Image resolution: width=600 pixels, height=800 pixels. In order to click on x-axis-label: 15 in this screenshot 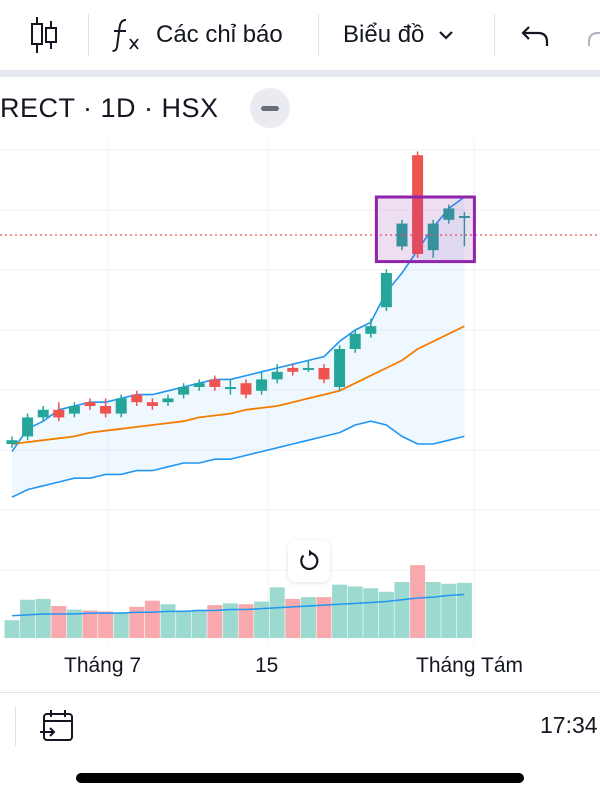, I will do `click(267, 665)`.